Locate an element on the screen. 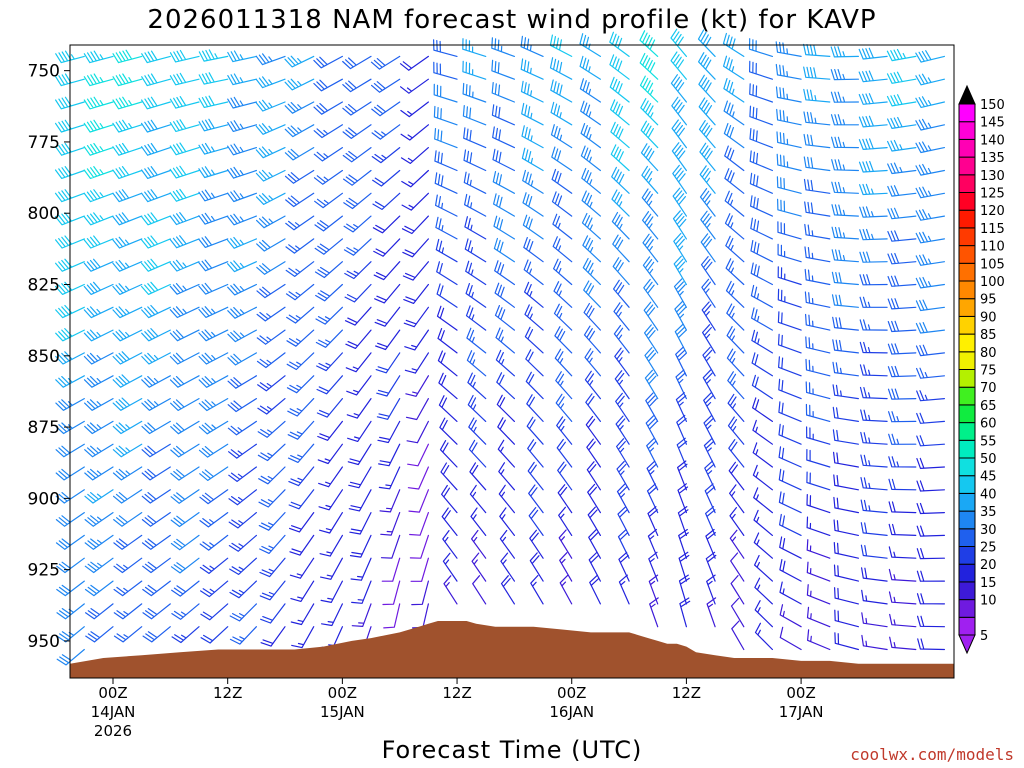 This screenshot has height=768, width=1024. colorbar-label: 115 is located at coordinates (992, 229).